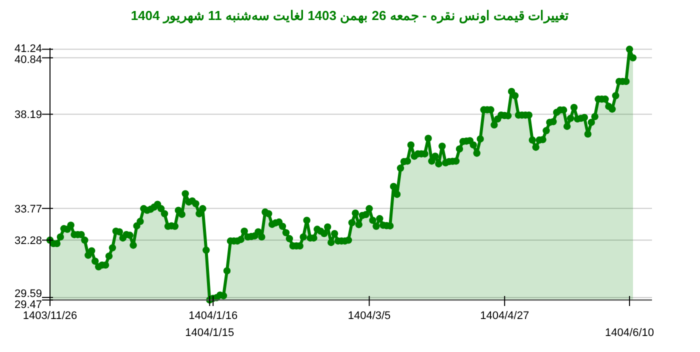  Describe the element at coordinates (50, 316) in the screenshot. I see `xtick-label: 1403/11/26` at that location.